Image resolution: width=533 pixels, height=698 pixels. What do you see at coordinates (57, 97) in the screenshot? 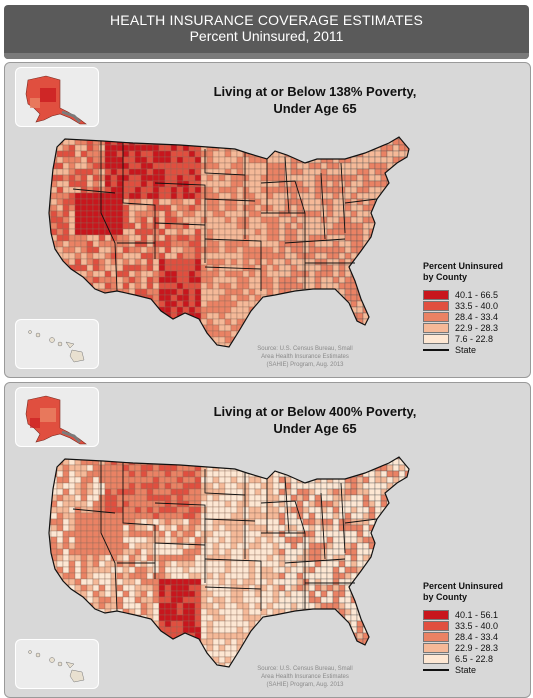
I see `alaska-inset` at bounding box center [57, 97].